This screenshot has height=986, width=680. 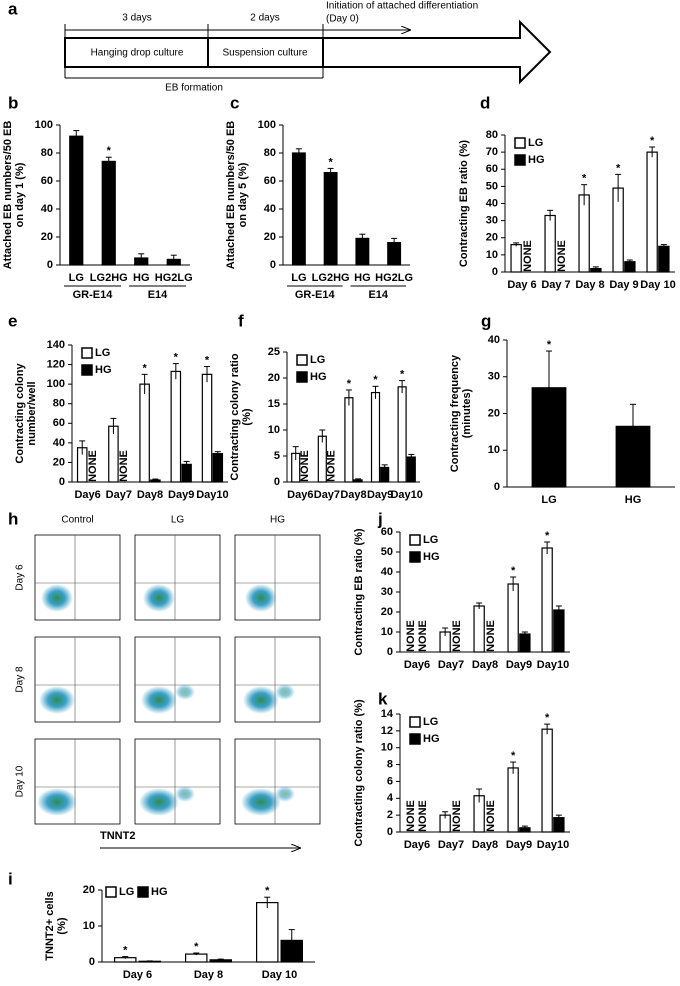 What do you see at coordinates (56, 345) in the screenshot?
I see `y-tick-label: 140` at bounding box center [56, 345].